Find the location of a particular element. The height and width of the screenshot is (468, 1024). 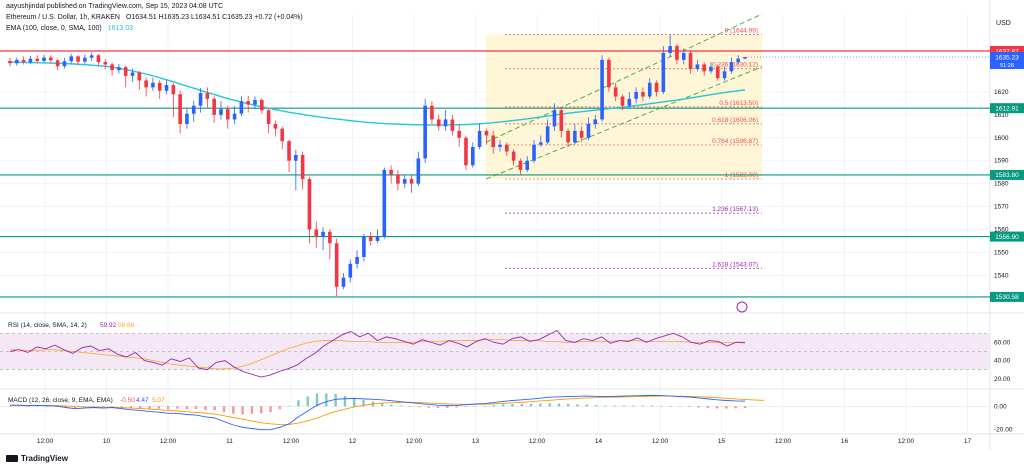

rsi-line is located at coordinates (377, 353).